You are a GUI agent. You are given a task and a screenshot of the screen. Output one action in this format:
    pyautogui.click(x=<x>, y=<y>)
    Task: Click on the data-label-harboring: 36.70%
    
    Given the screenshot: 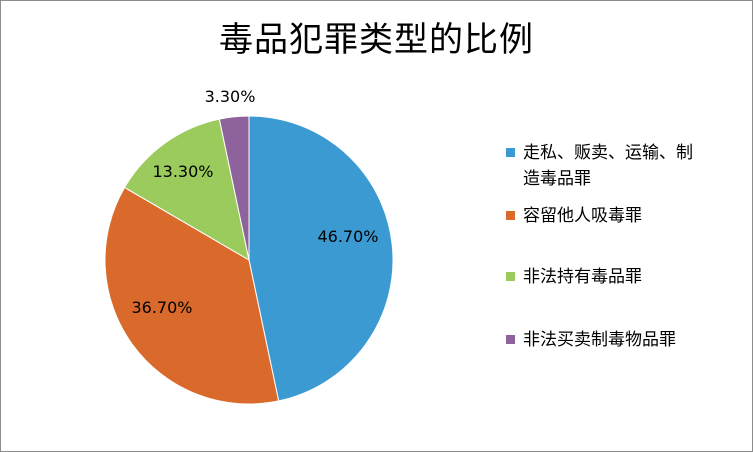 What is the action you would take?
    pyautogui.click(x=161, y=307)
    